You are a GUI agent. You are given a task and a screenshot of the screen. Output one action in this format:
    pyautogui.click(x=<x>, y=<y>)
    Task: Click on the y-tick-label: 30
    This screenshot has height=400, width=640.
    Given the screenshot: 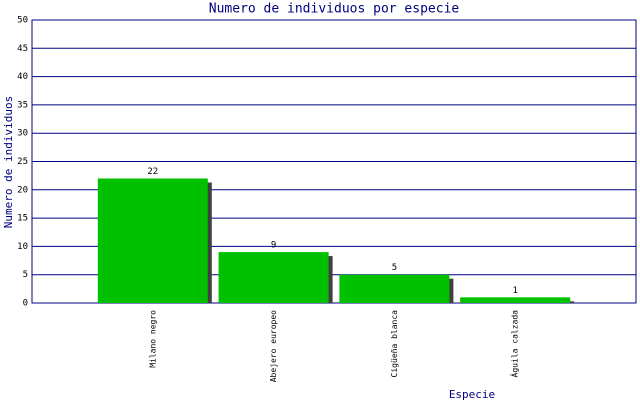 What is the action you would take?
    pyautogui.click(x=22, y=134)
    